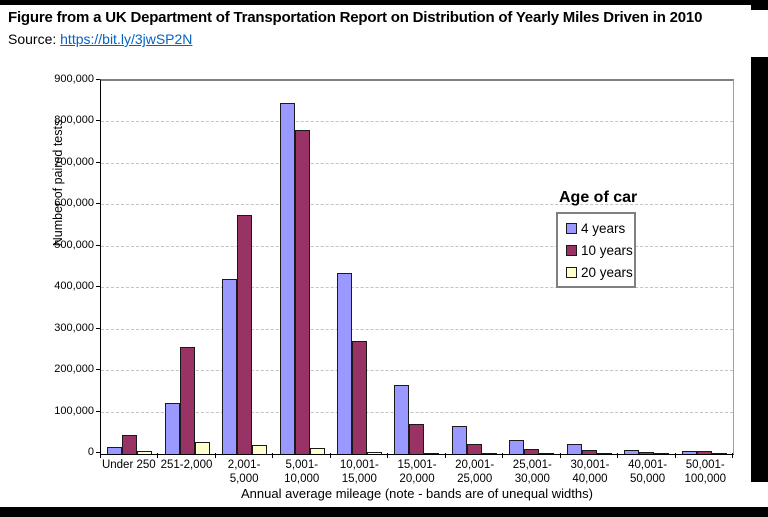  Describe the element at coordinates (759, 269) in the screenshot. I see `right-frame-bar` at that location.